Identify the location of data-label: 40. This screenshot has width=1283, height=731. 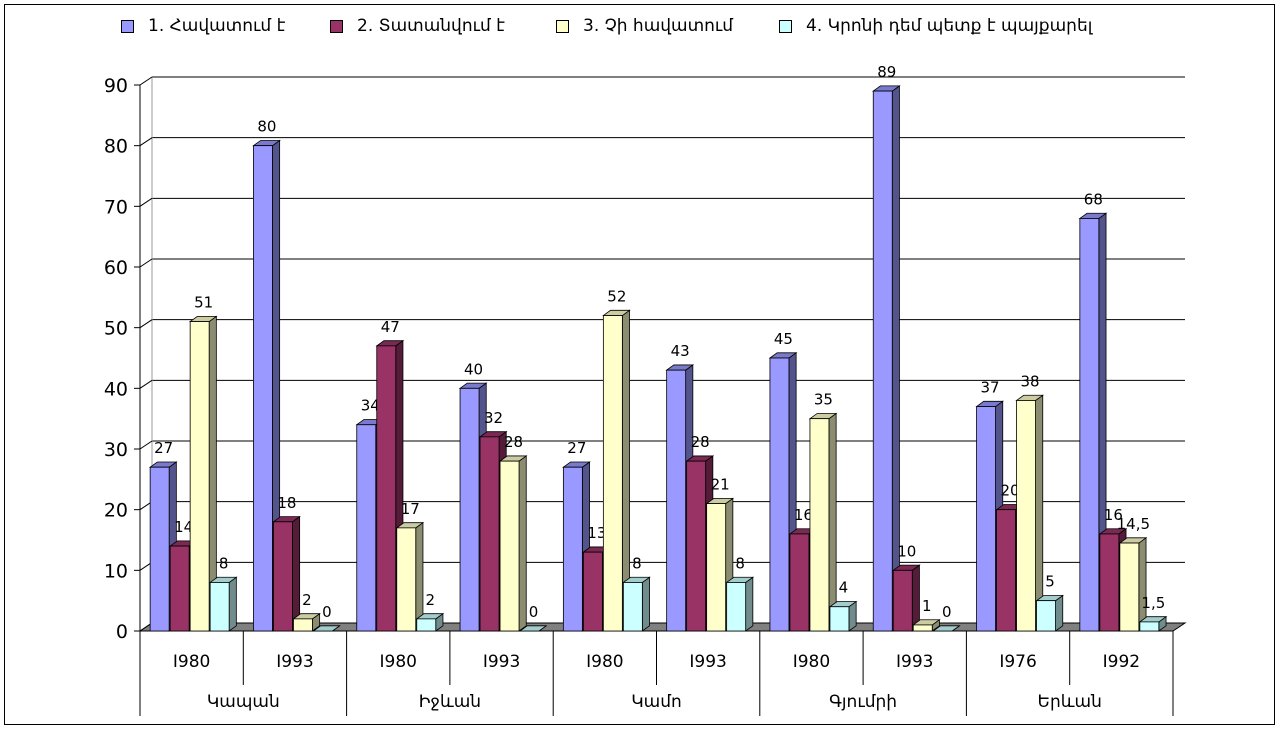
(473, 369).